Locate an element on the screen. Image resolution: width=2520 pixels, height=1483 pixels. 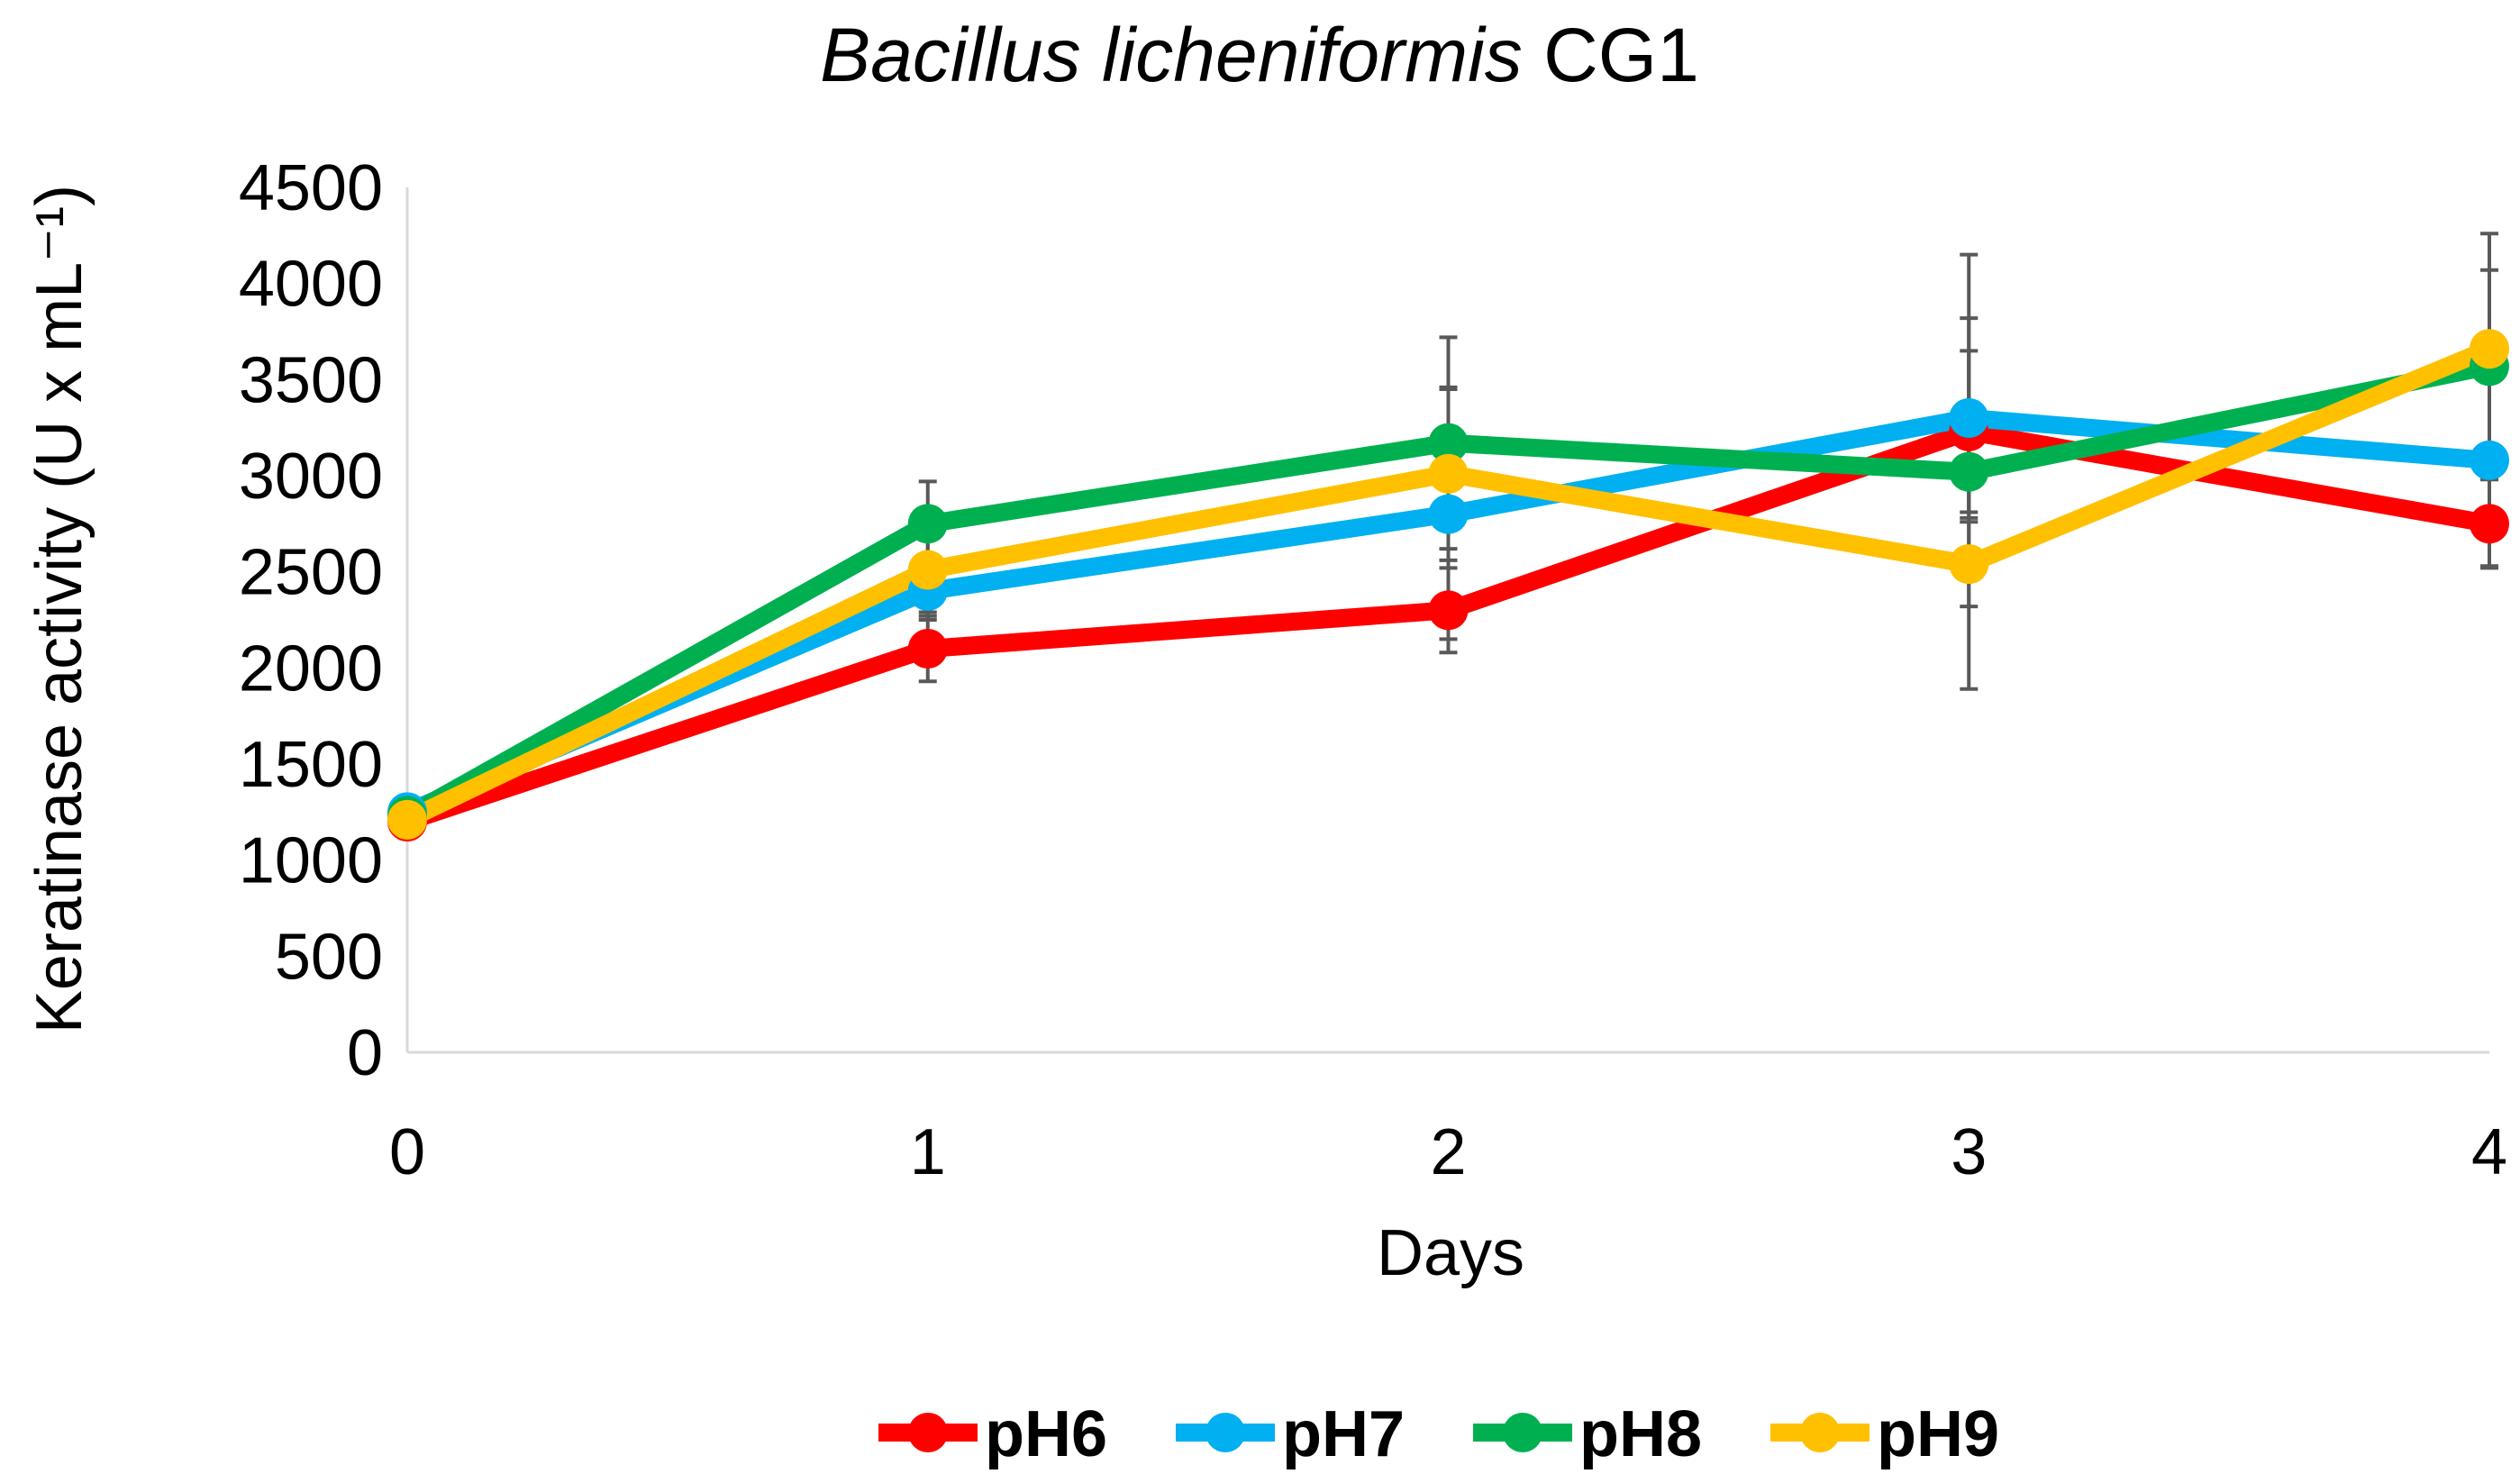
x-axis-label: Days is located at coordinates (1450, 1253).